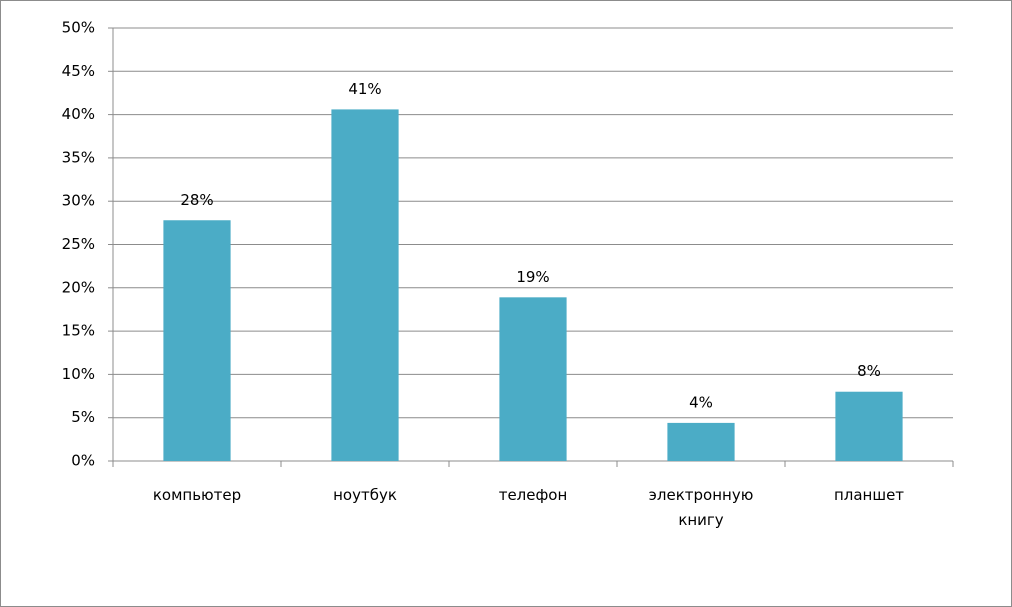  What do you see at coordinates (532, 277) in the screenshot?
I see `data-label: 19%` at bounding box center [532, 277].